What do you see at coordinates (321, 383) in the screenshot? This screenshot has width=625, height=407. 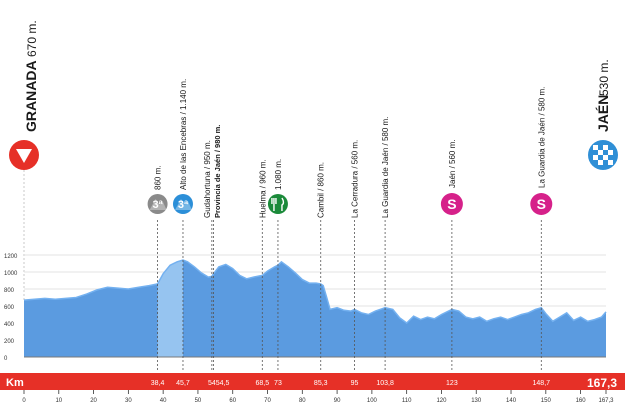 I see `waypoint-km-label: 85,3` at bounding box center [321, 383].